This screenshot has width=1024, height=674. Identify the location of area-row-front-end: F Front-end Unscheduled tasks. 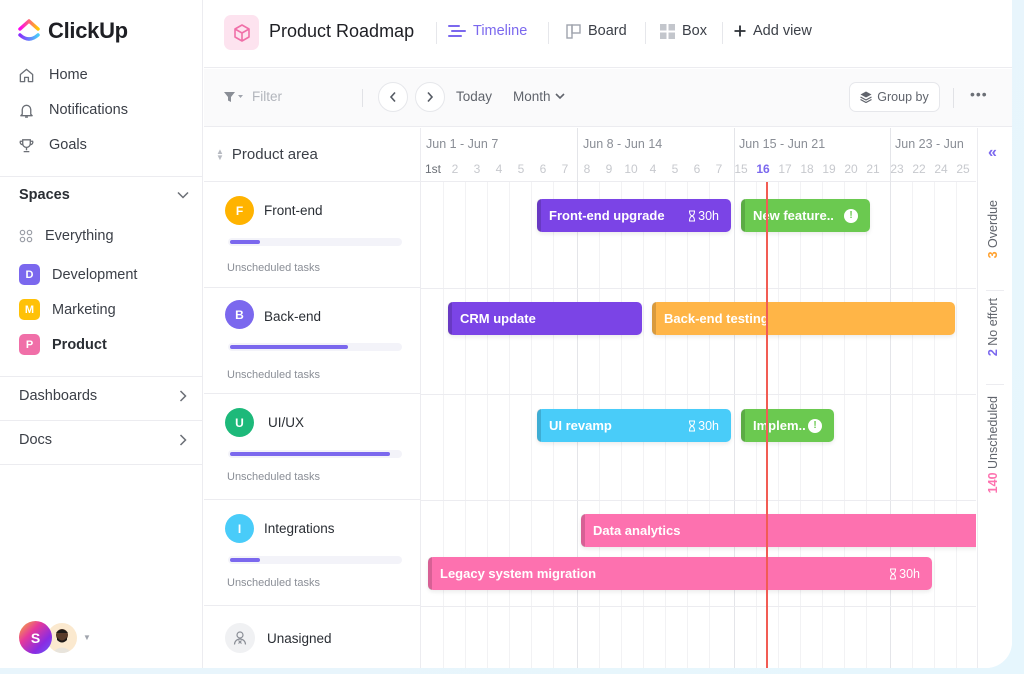
(312, 235).